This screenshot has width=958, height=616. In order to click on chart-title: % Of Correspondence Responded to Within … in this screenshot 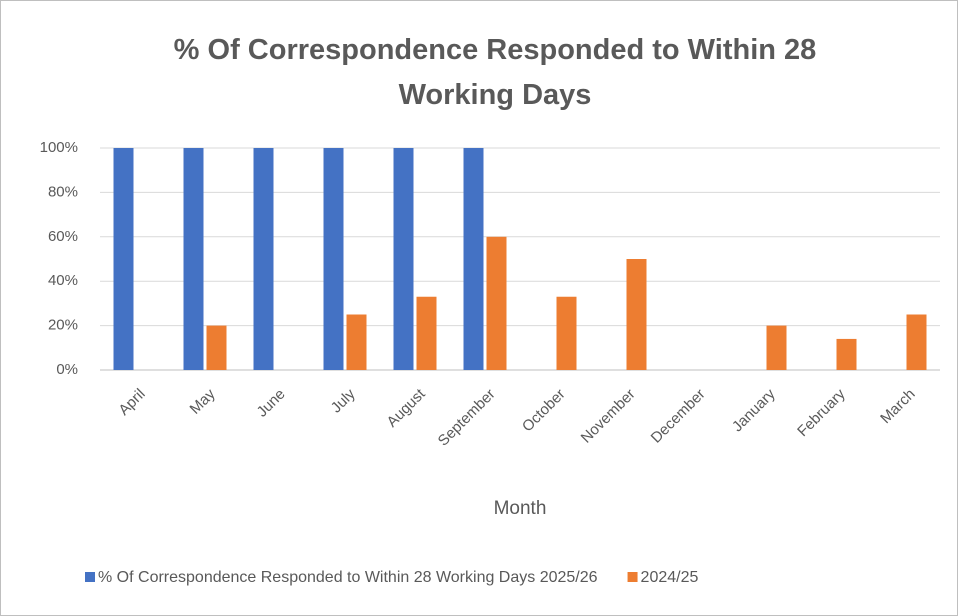, I will do `click(495, 72)`.